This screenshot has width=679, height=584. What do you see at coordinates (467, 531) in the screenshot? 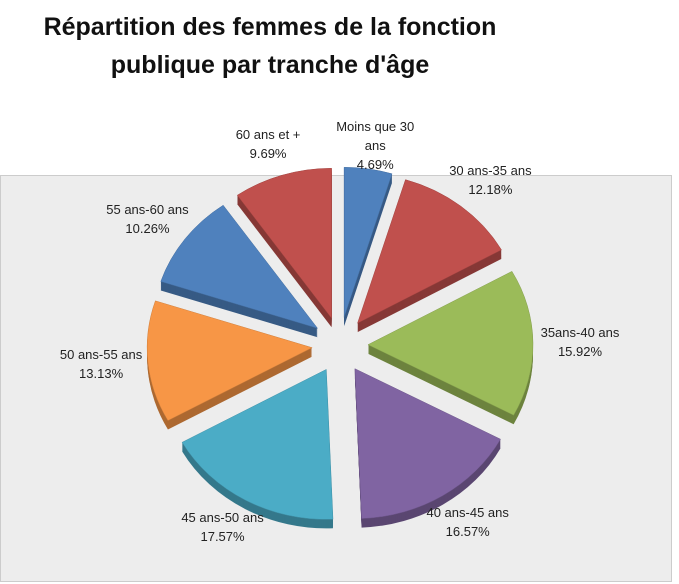
I see `value-label: 16.57%` at bounding box center [467, 531].